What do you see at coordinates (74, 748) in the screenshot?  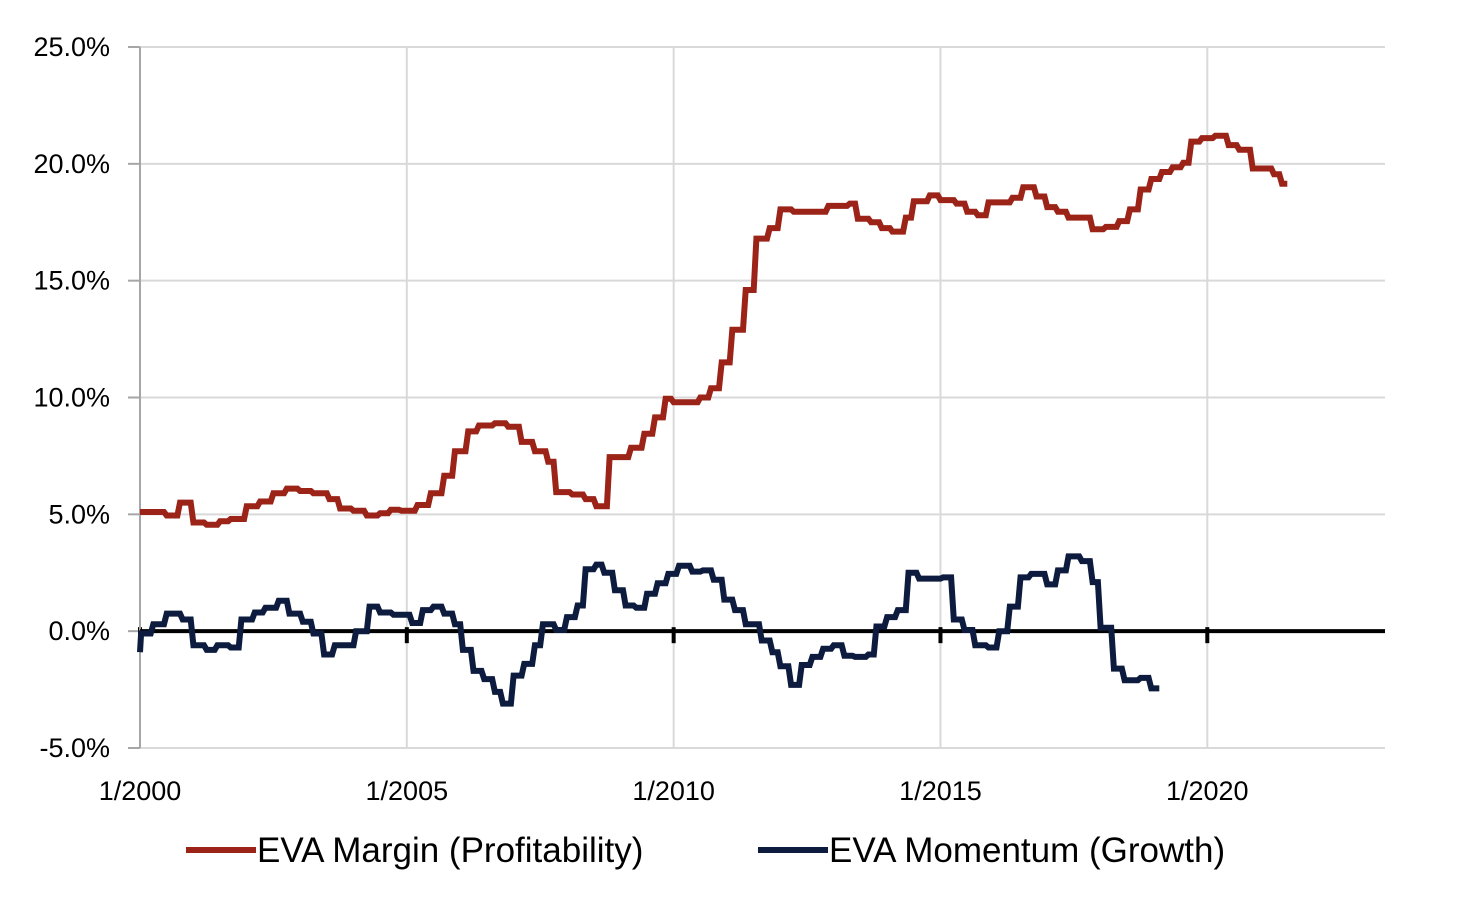 I see `y-tick-label: -5.0%` at bounding box center [74, 748].